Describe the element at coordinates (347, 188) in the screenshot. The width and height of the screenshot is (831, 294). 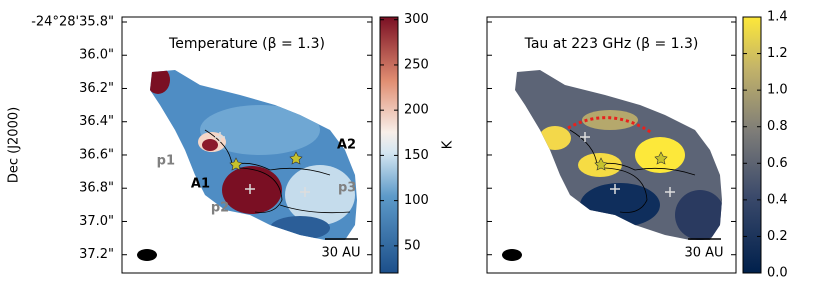
I see `annotation: p3` at that location.